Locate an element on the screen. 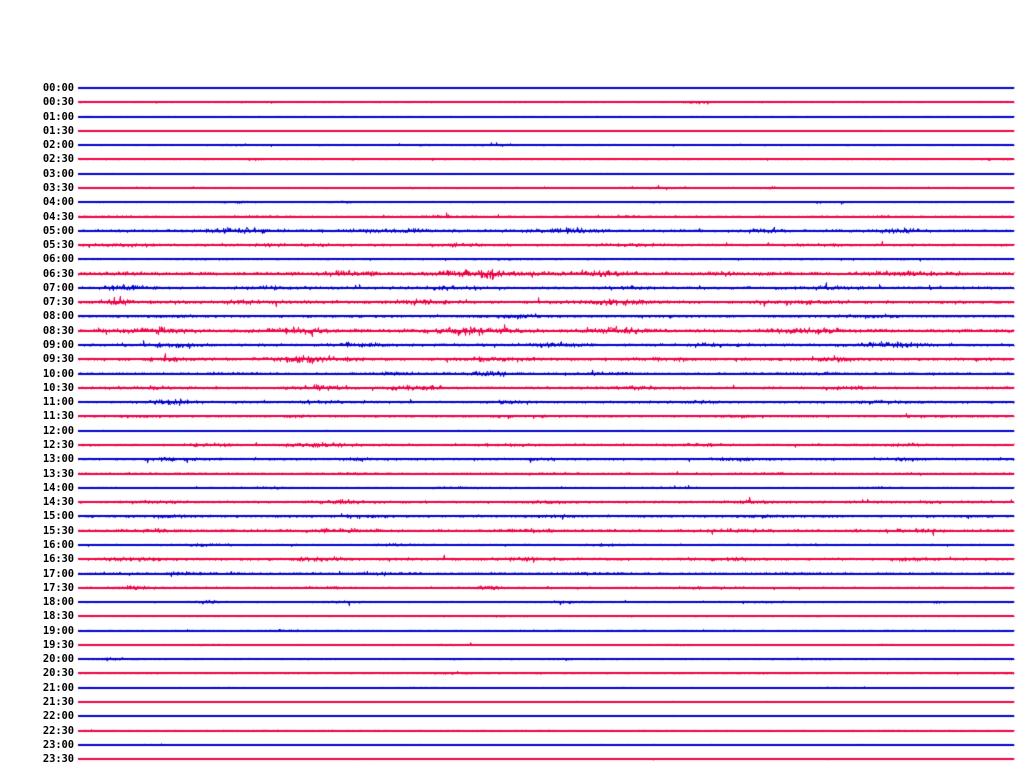 This screenshot has height=780, width=1024. time-tick-label: 13:00 is located at coordinates (58, 459).